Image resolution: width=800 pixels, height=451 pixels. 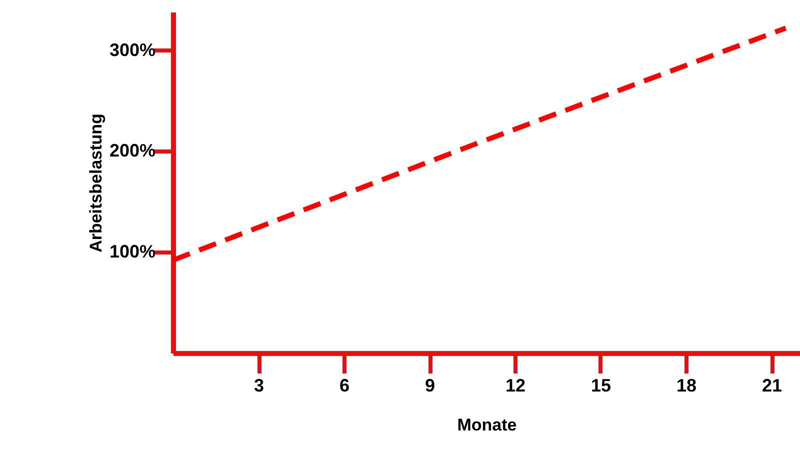 I want to click on x-tick-label: 3, so click(x=259, y=386).